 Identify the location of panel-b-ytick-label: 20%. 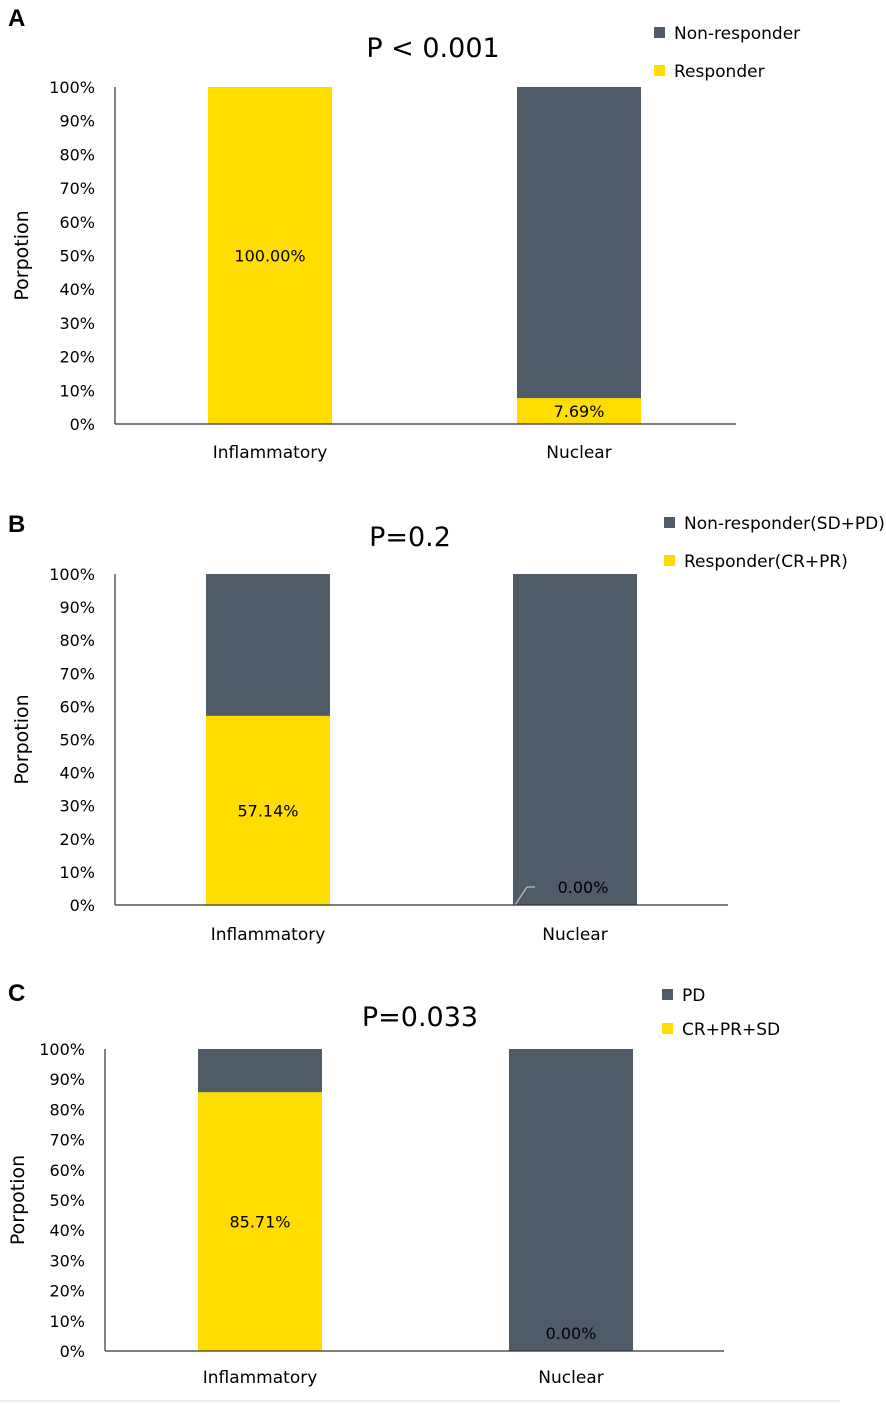
(77, 839).